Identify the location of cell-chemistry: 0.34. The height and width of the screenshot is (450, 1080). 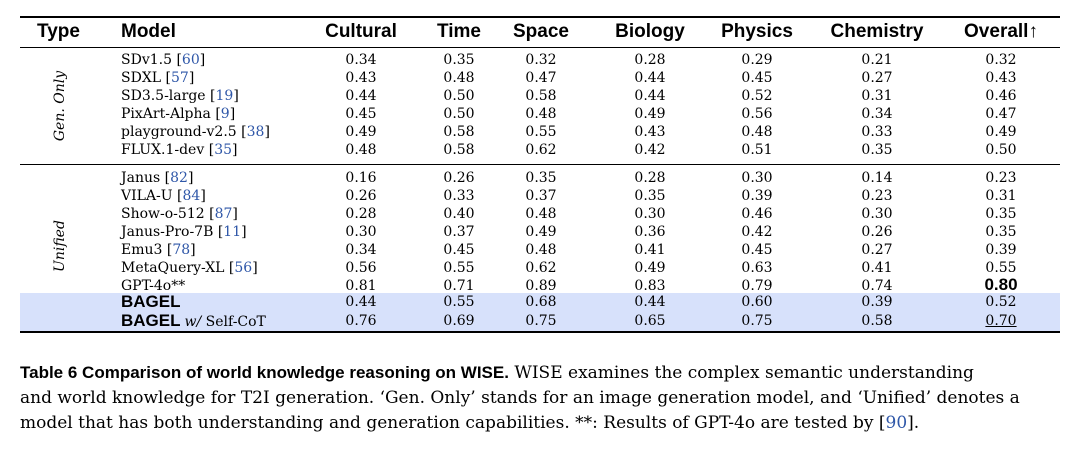
(877, 114).